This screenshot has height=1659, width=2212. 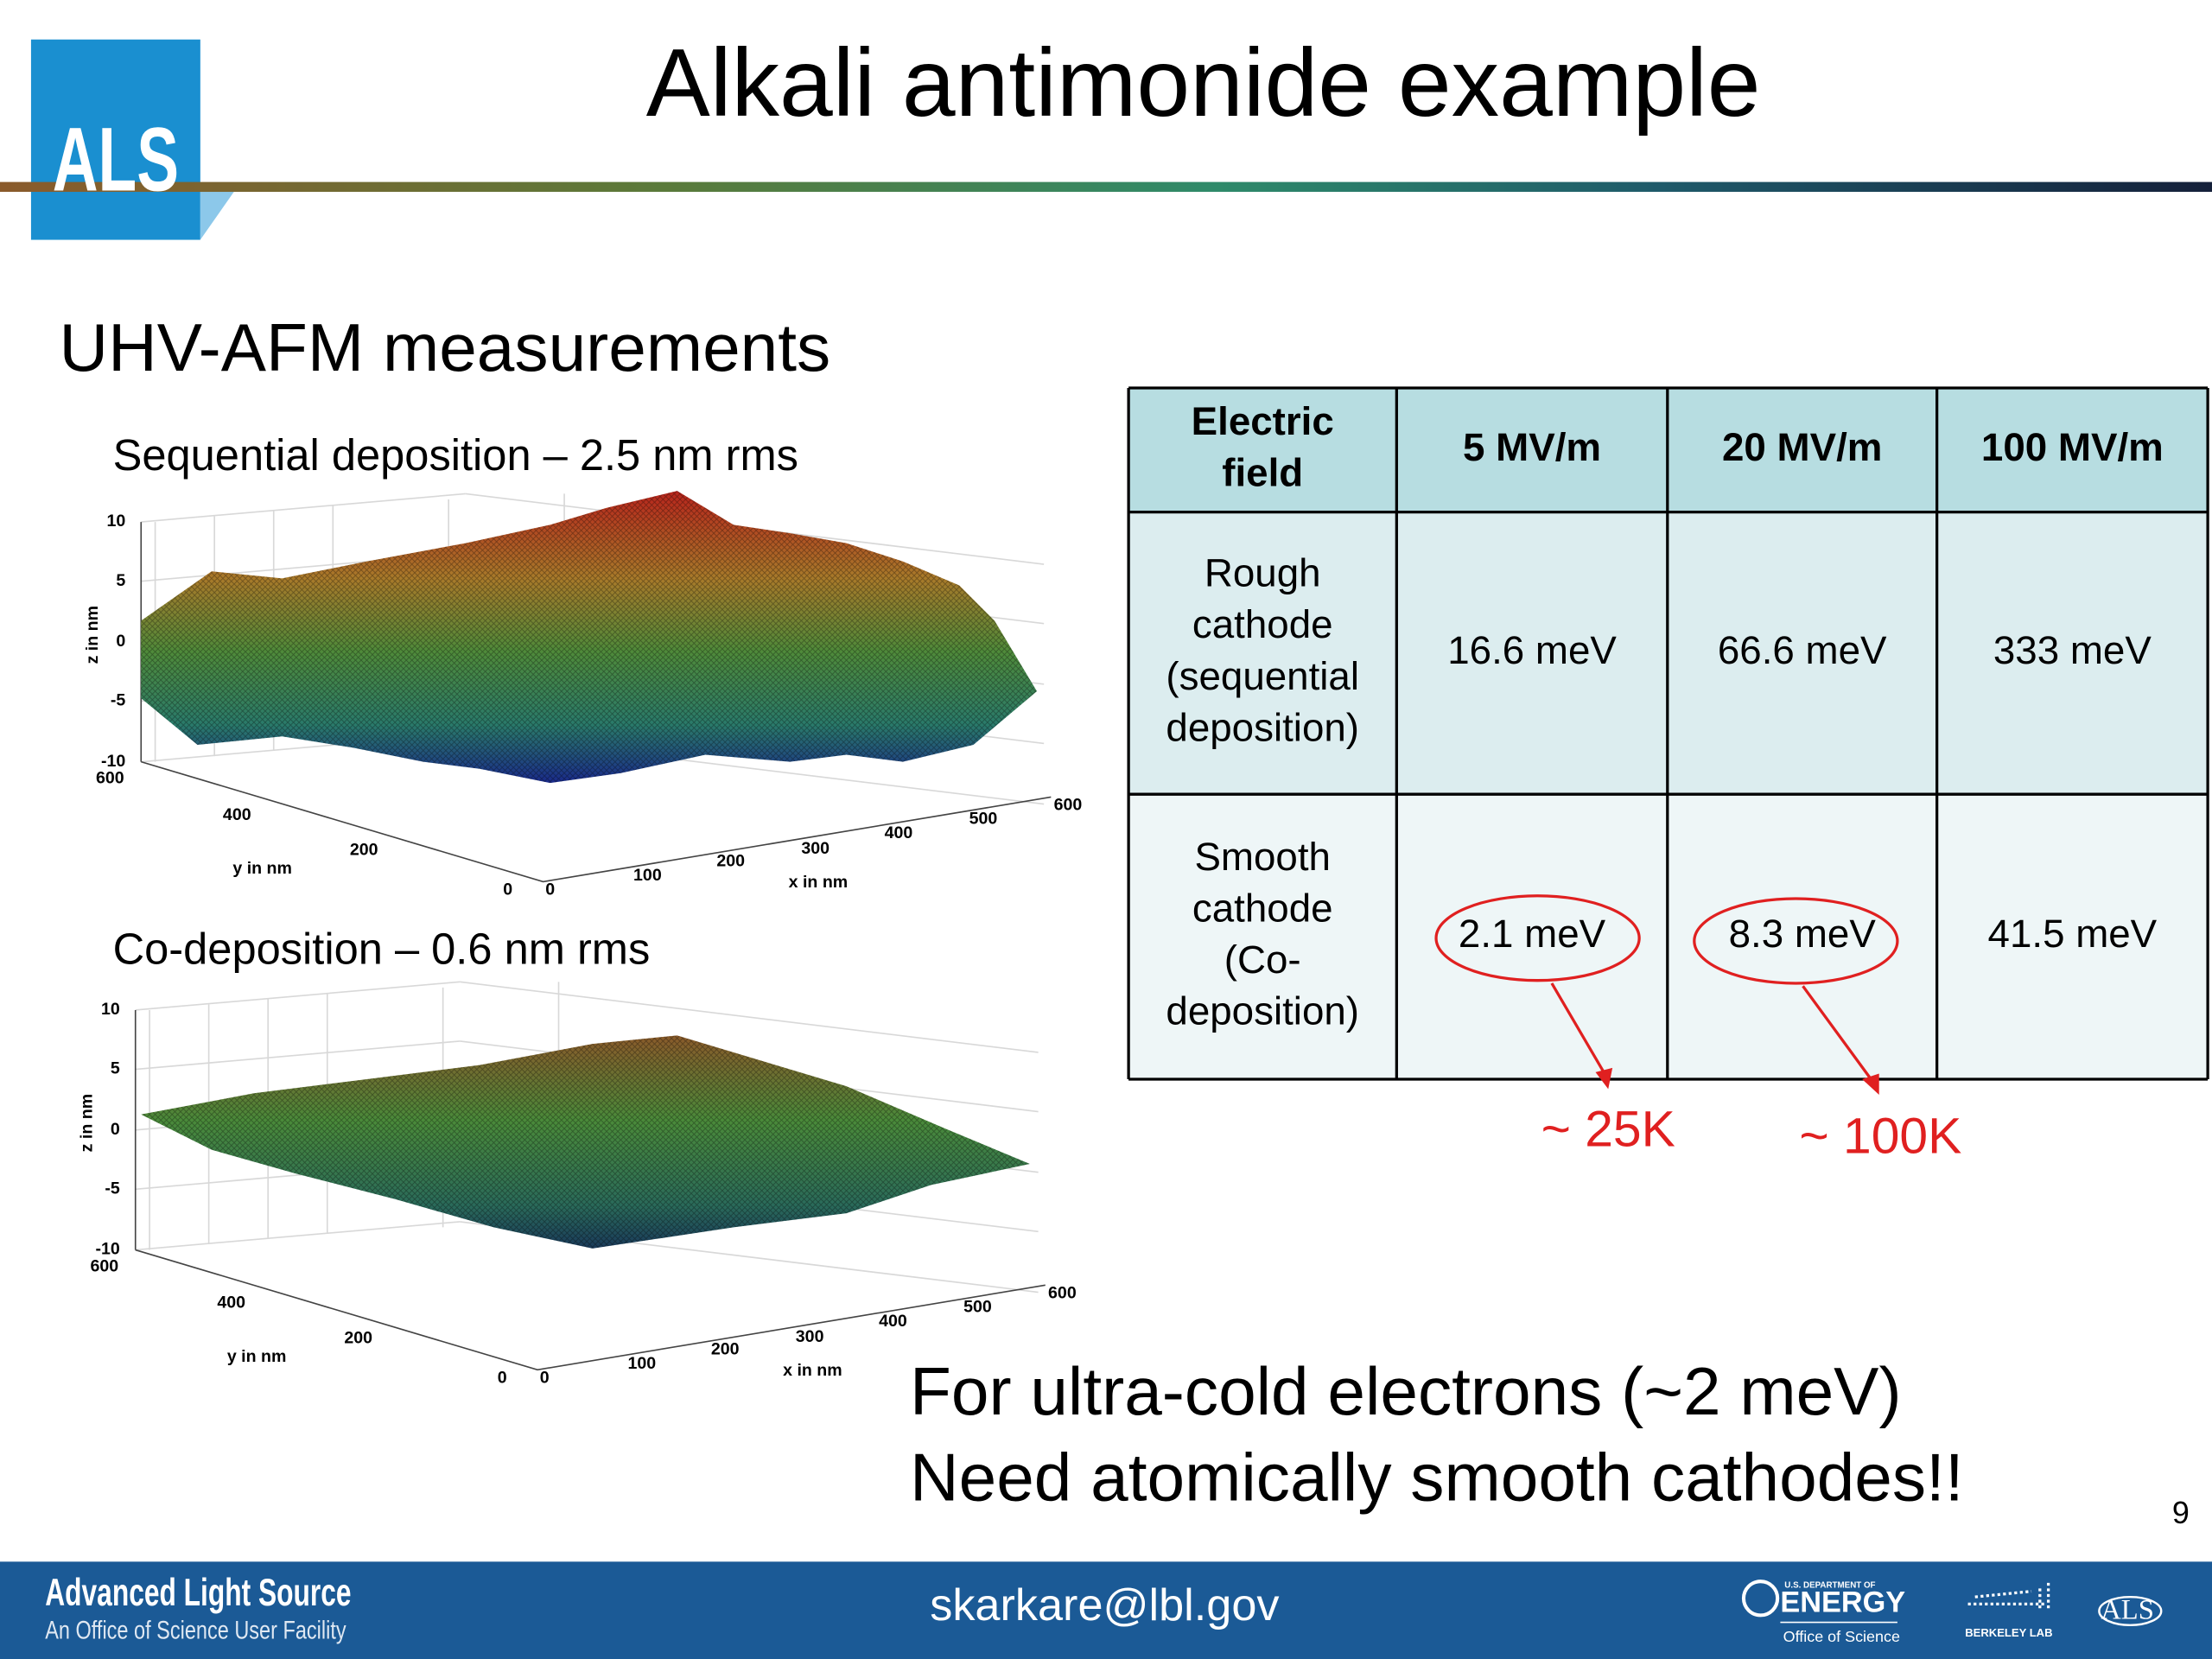 What do you see at coordinates (2181, 1512) in the screenshot?
I see `page-number: 9` at bounding box center [2181, 1512].